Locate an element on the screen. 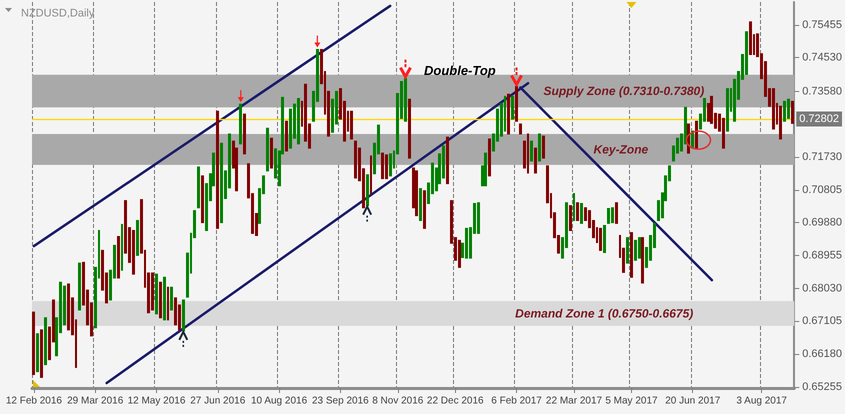 The image size is (845, 414). y-tick-label: 0.69880 is located at coordinates (822, 222).